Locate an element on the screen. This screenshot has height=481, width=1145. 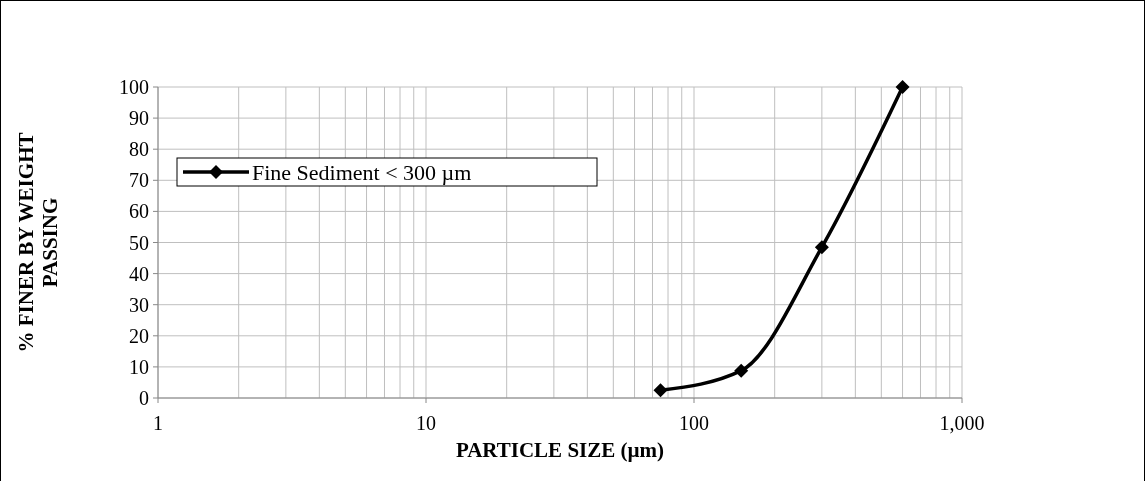
y-tick-label: 30 is located at coordinates (139, 304).